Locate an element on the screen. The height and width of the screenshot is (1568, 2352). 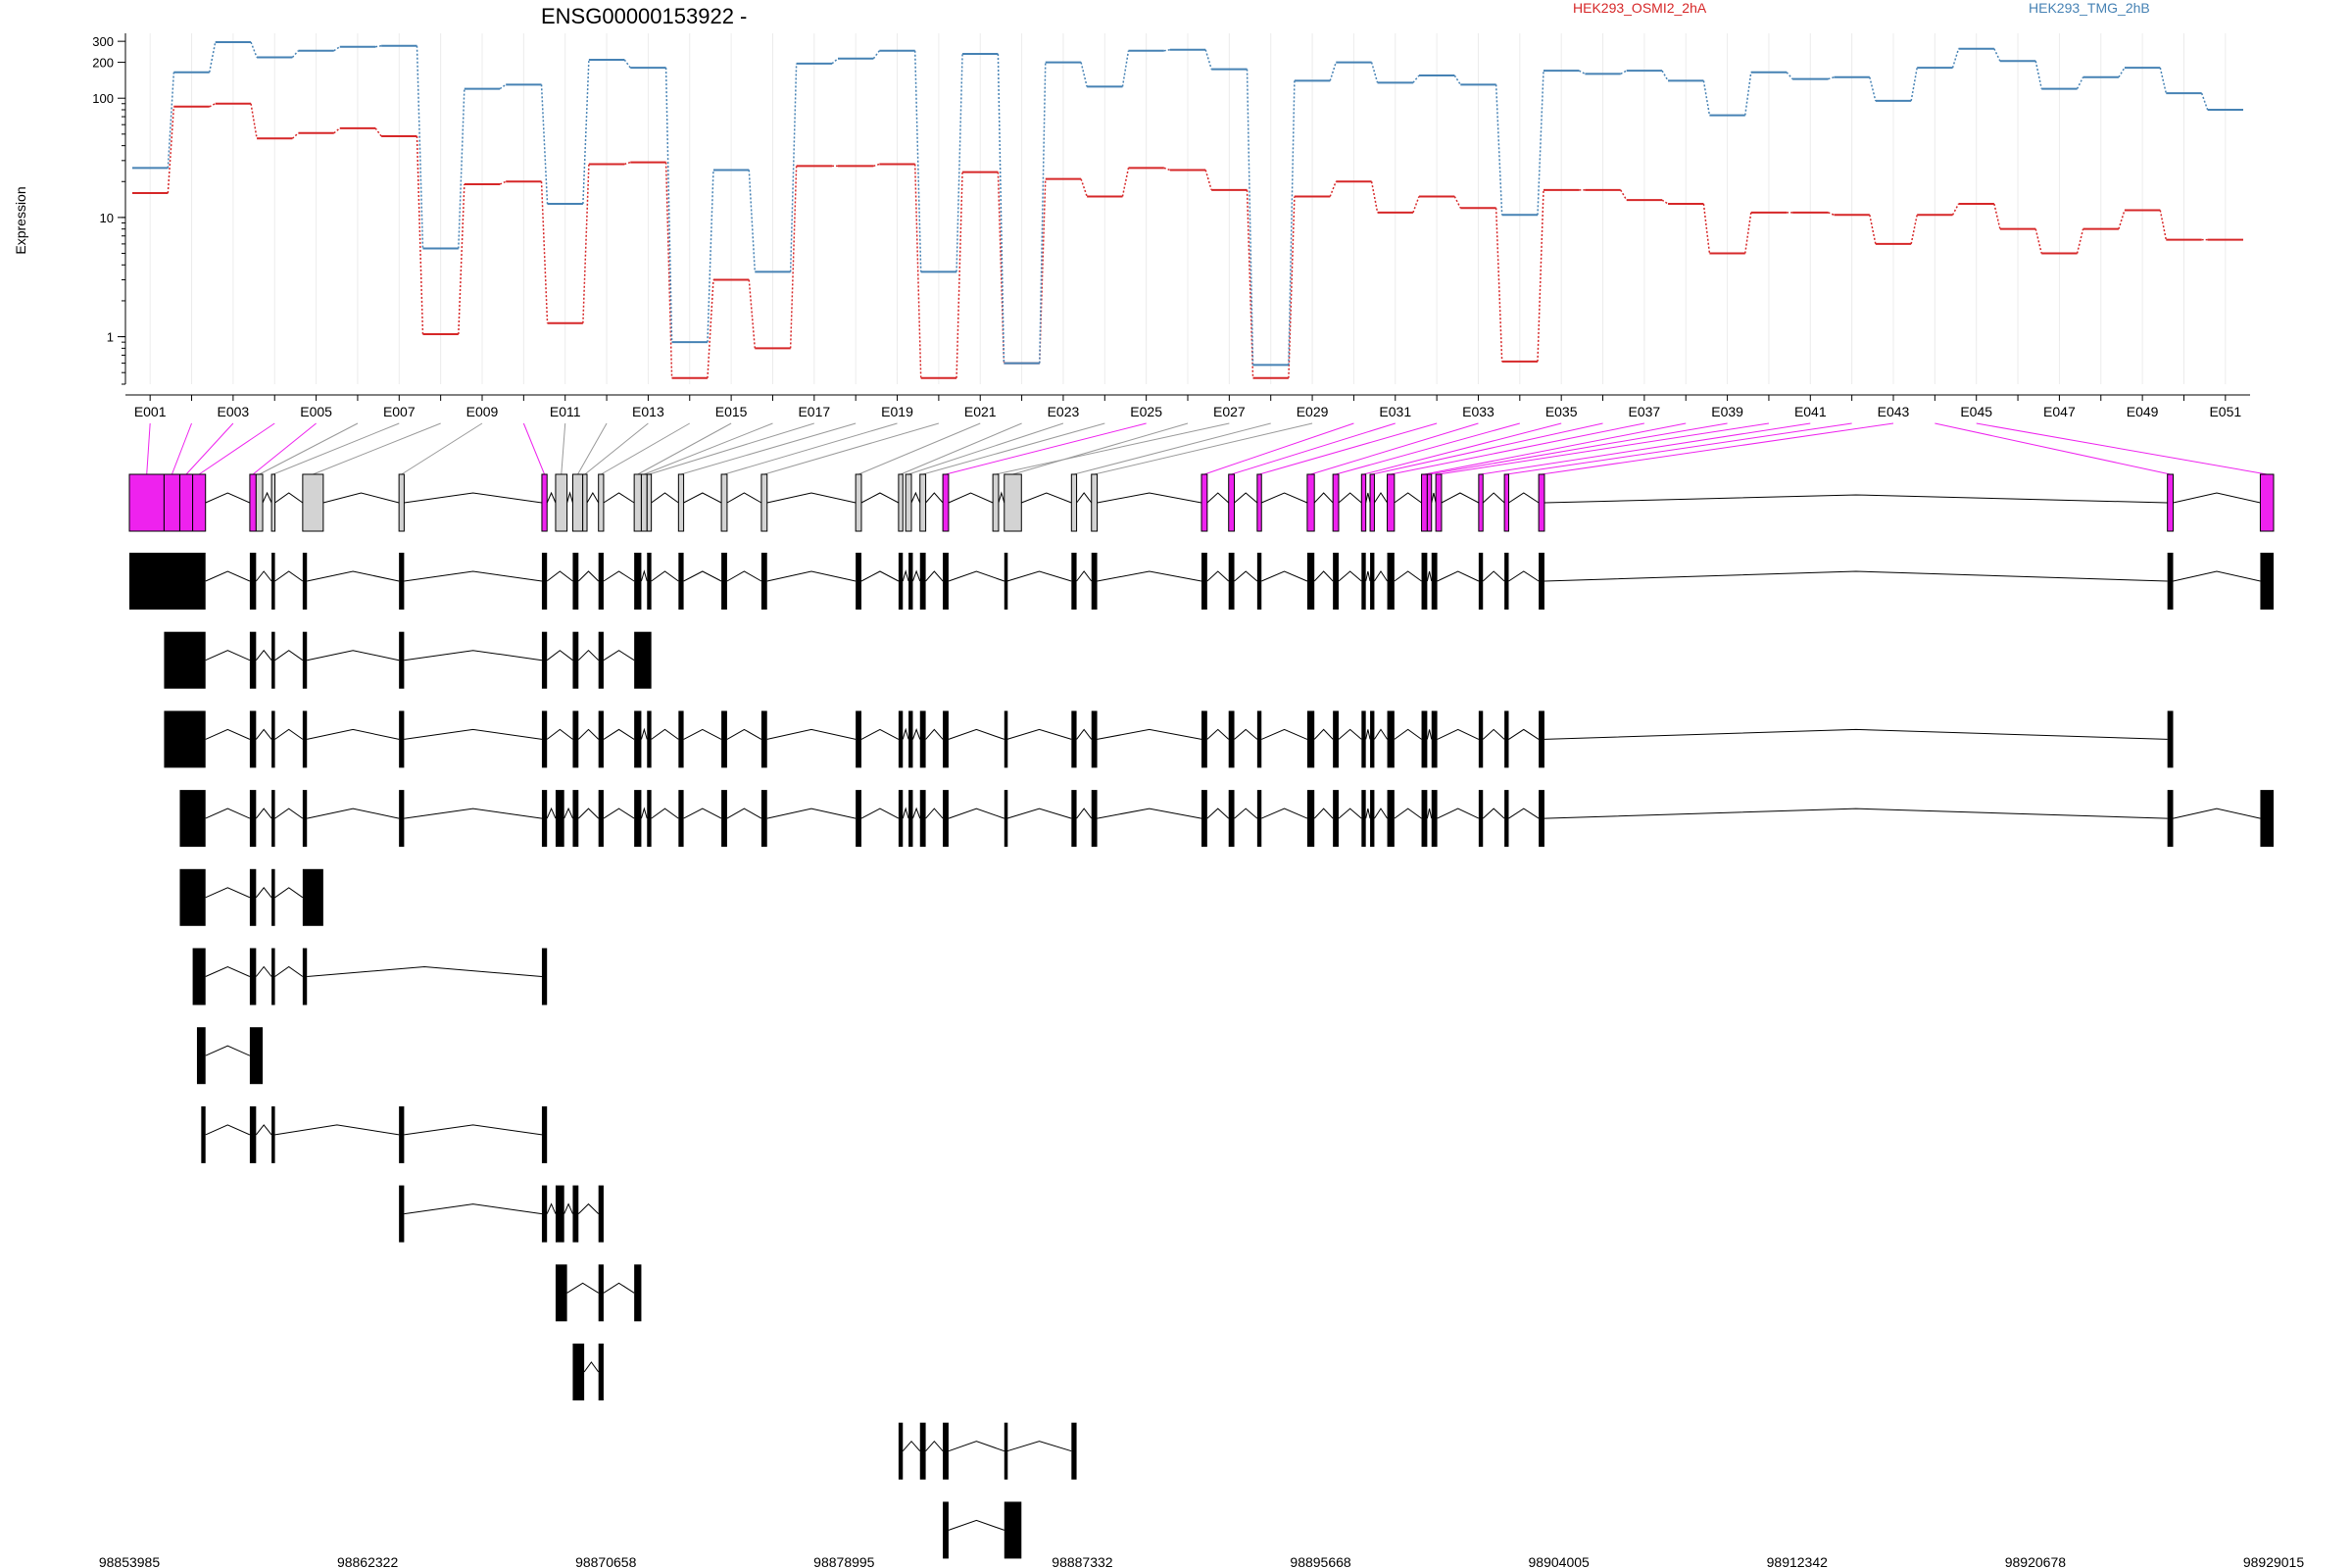
x-tick-label: E013 is located at coordinates (648, 411).